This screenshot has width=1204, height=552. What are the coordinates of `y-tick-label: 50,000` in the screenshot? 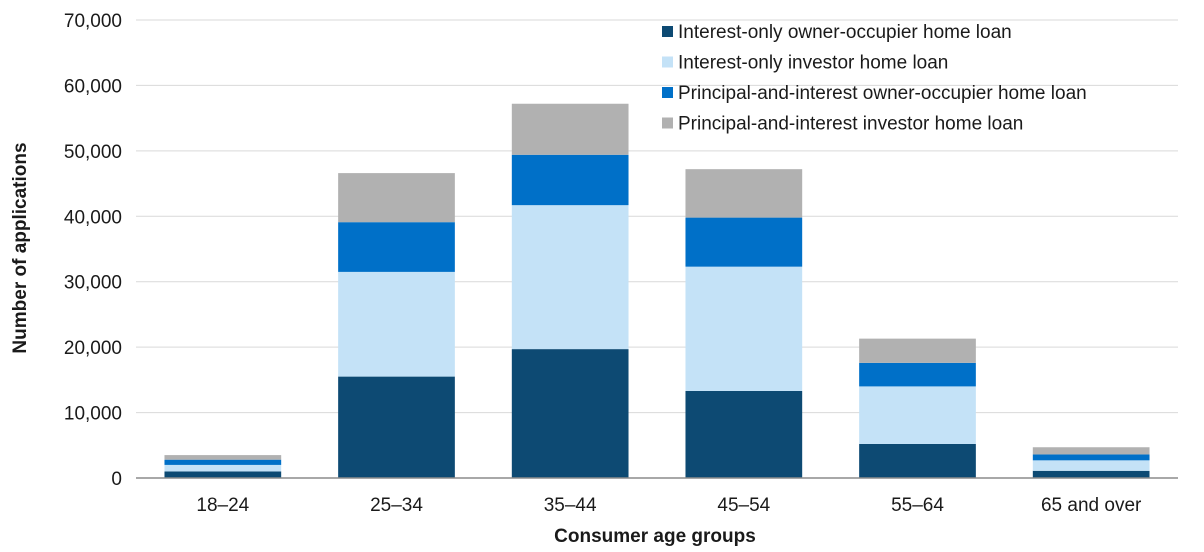 It's located at (93, 152).